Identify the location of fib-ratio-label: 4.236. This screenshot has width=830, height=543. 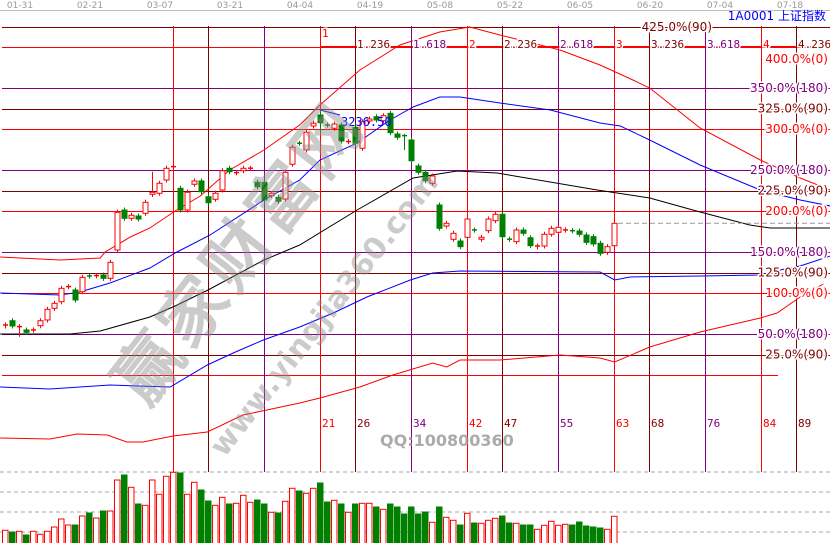
(814, 44).